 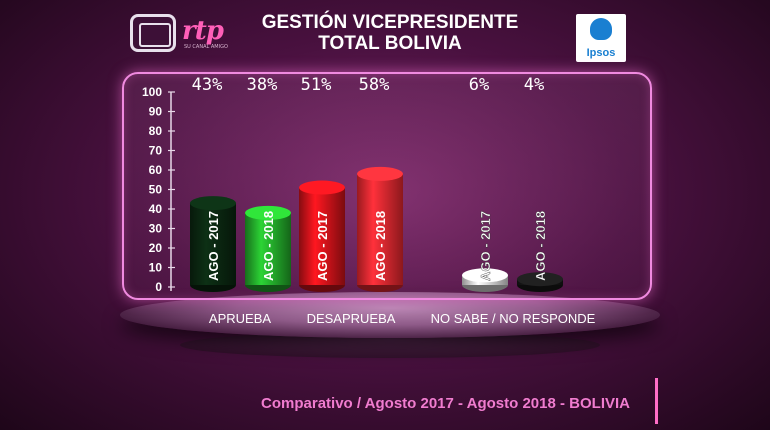 I want to click on y-tick-label: 10, so click(x=156, y=268).